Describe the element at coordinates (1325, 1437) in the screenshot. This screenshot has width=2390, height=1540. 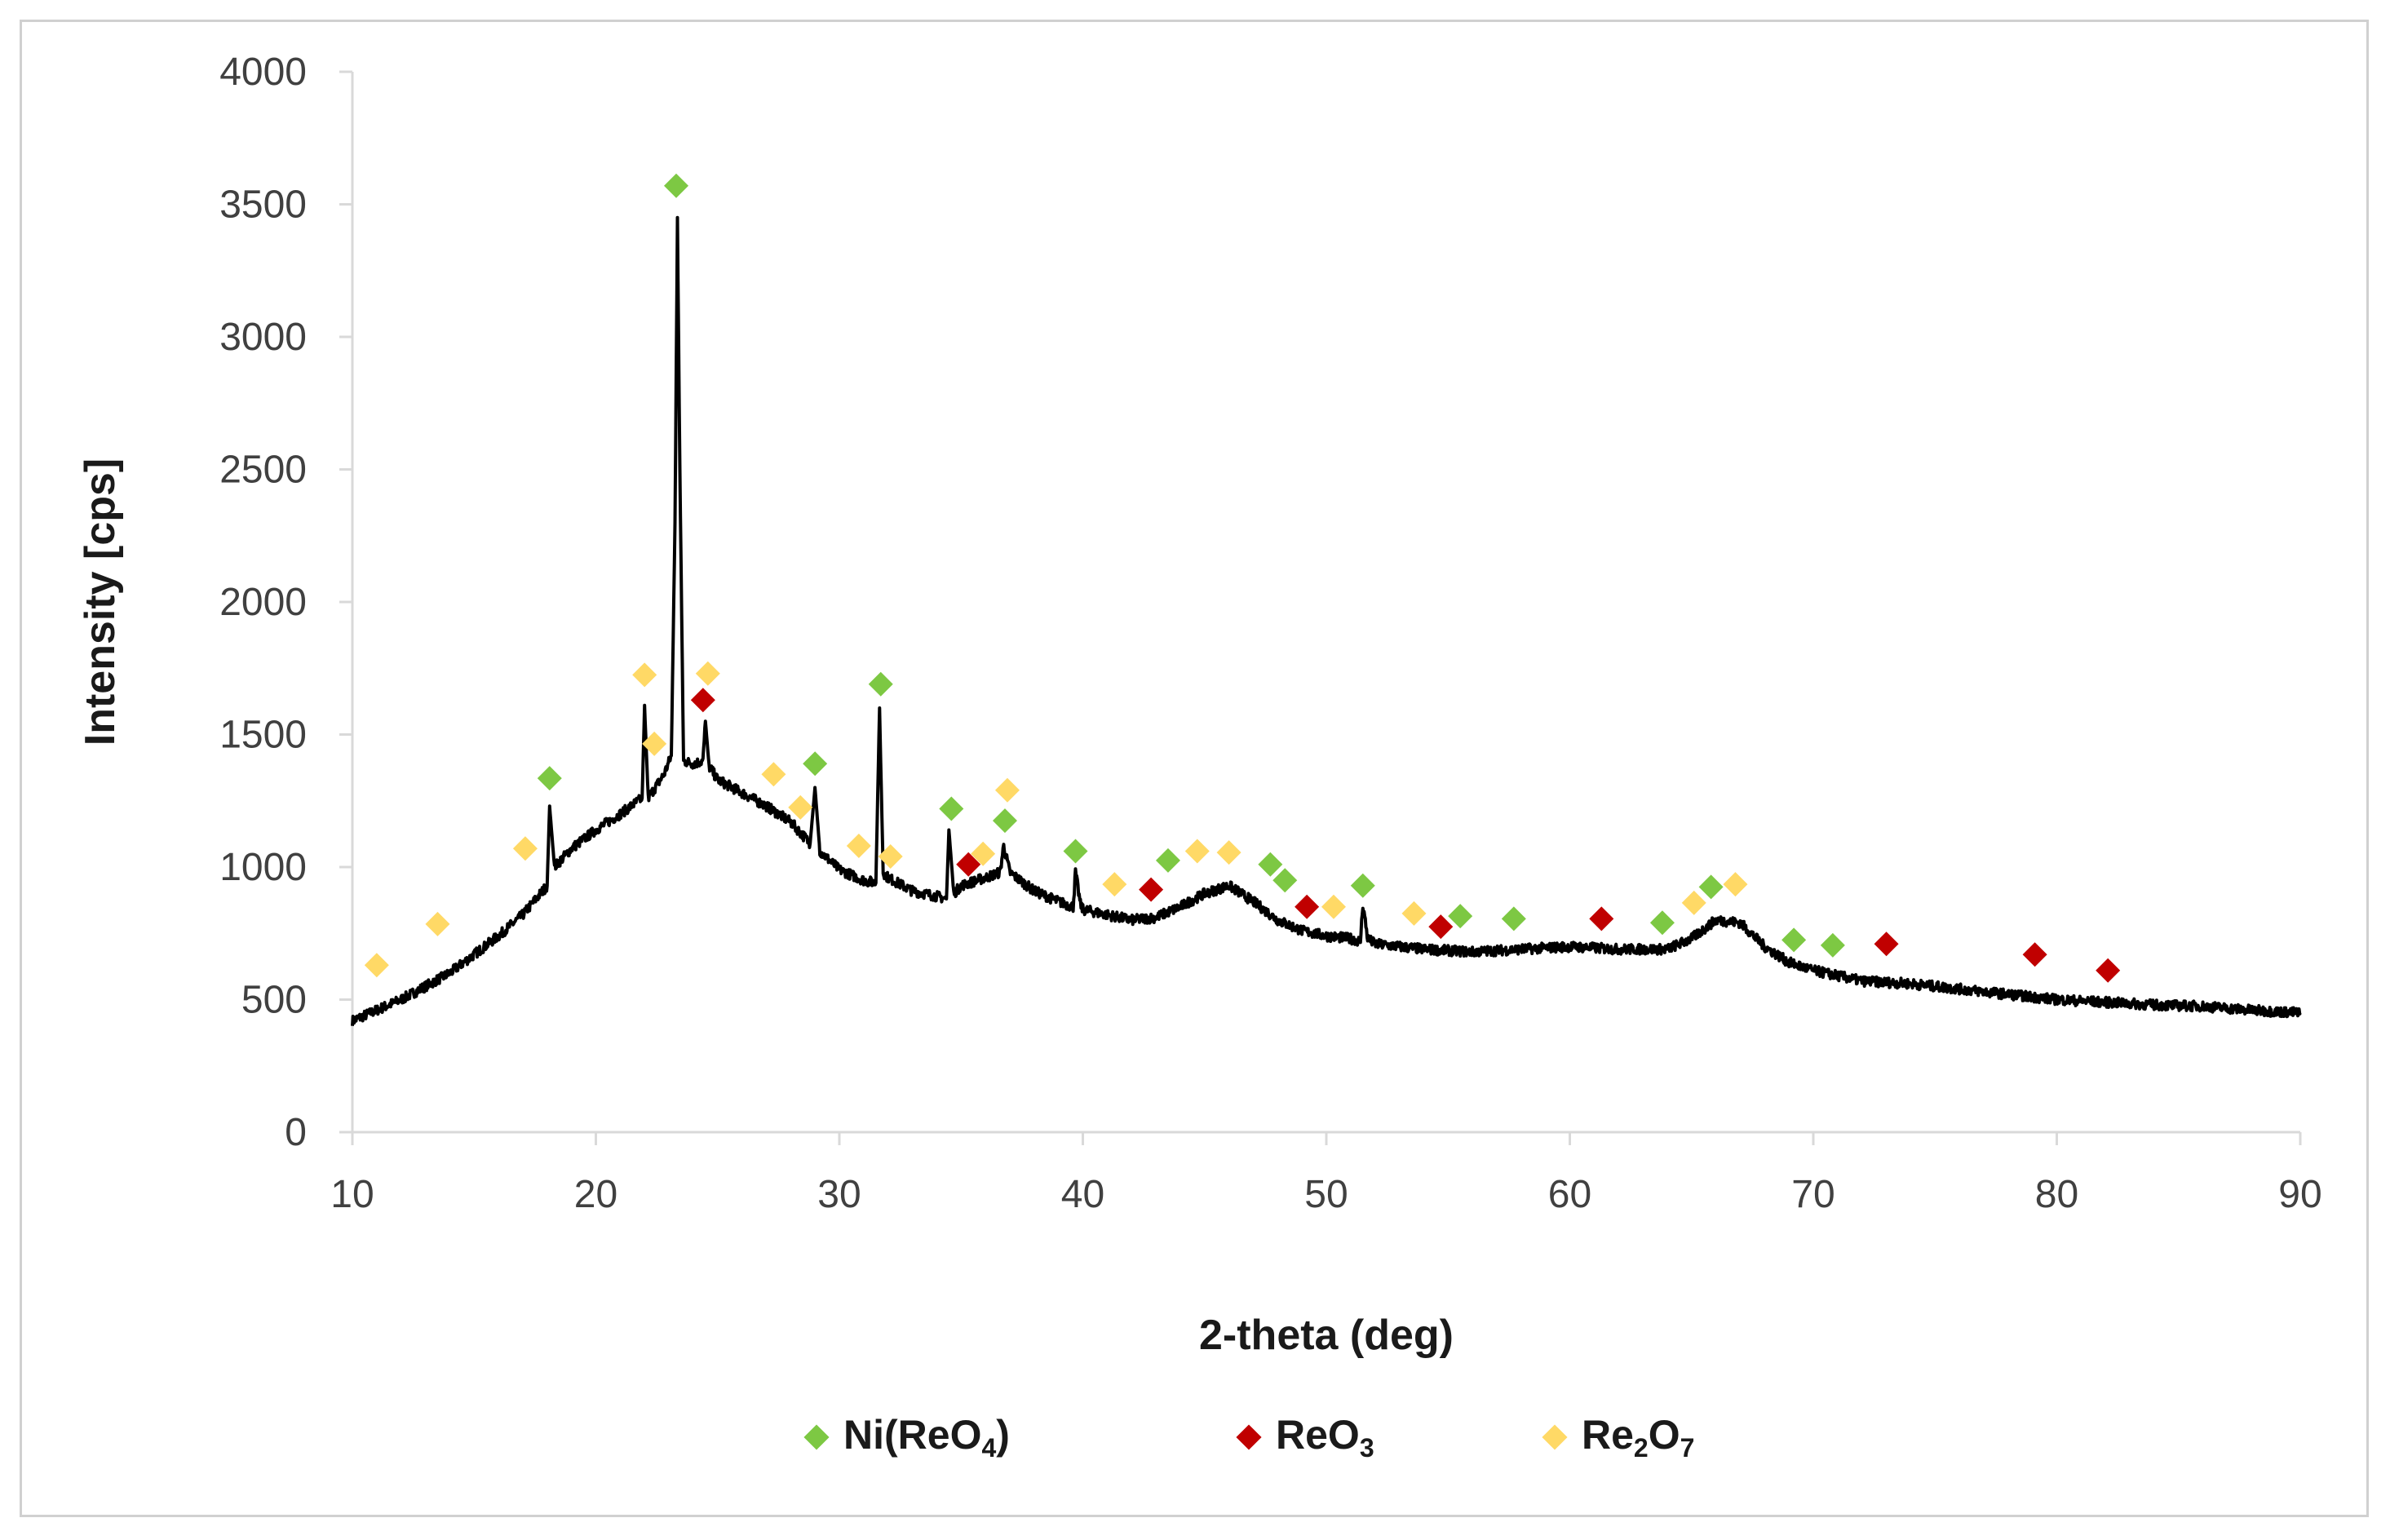
I see `legend-label-reo3: ReO3` at that location.